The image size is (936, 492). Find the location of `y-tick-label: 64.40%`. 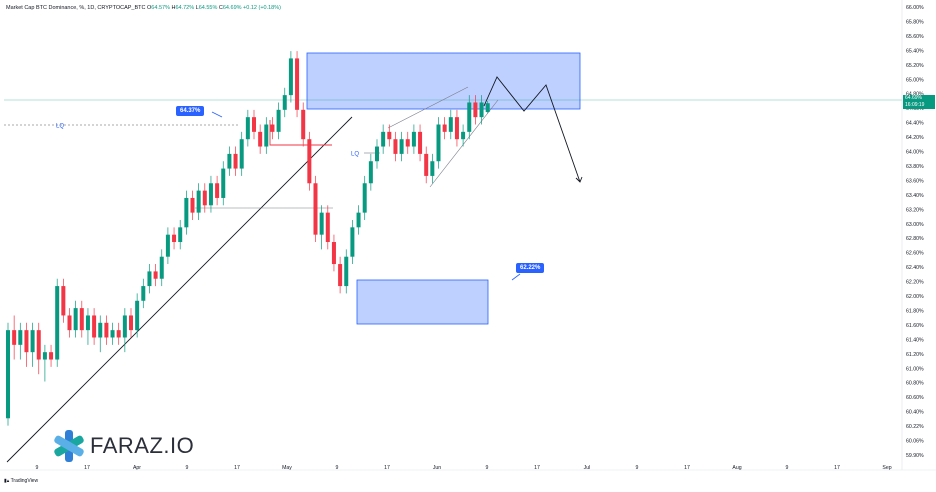

y-tick-label: 64.40% is located at coordinates (915, 124).